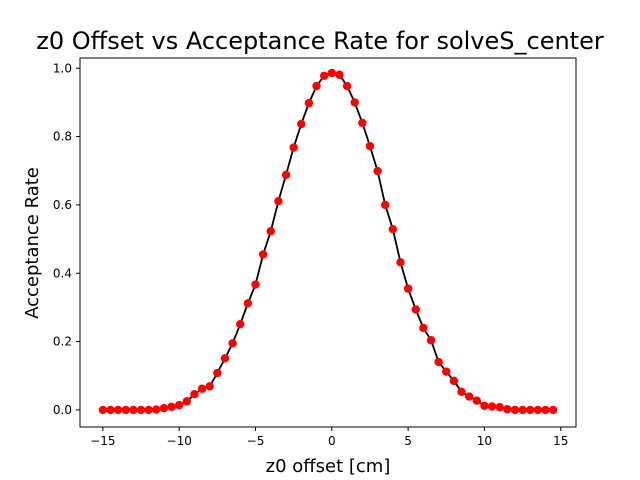 The height and width of the screenshot is (480, 640). Describe the element at coordinates (62, 342) in the screenshot. I see `y-tick-label: 0.2` at that location.